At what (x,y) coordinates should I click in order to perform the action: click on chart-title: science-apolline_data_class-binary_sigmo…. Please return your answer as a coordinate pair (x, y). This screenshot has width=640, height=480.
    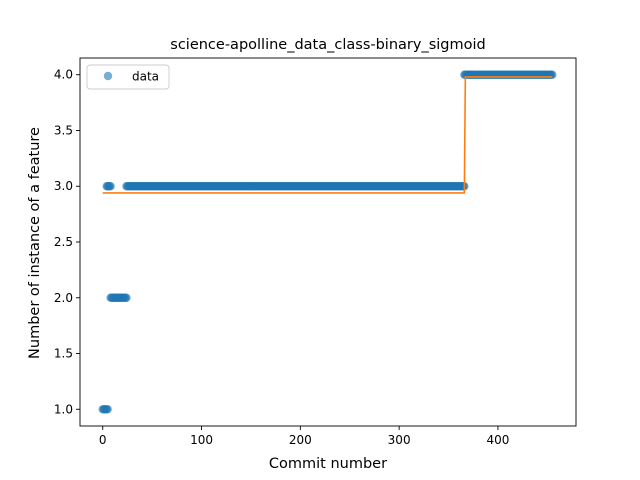
    Looking at the image, I should click on (327, 45).